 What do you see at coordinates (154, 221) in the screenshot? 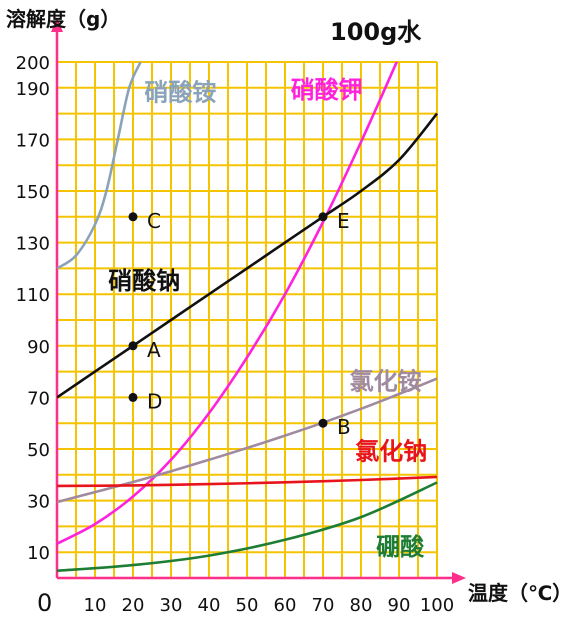
I see `point-label: C` at bounding box center [154, 221].